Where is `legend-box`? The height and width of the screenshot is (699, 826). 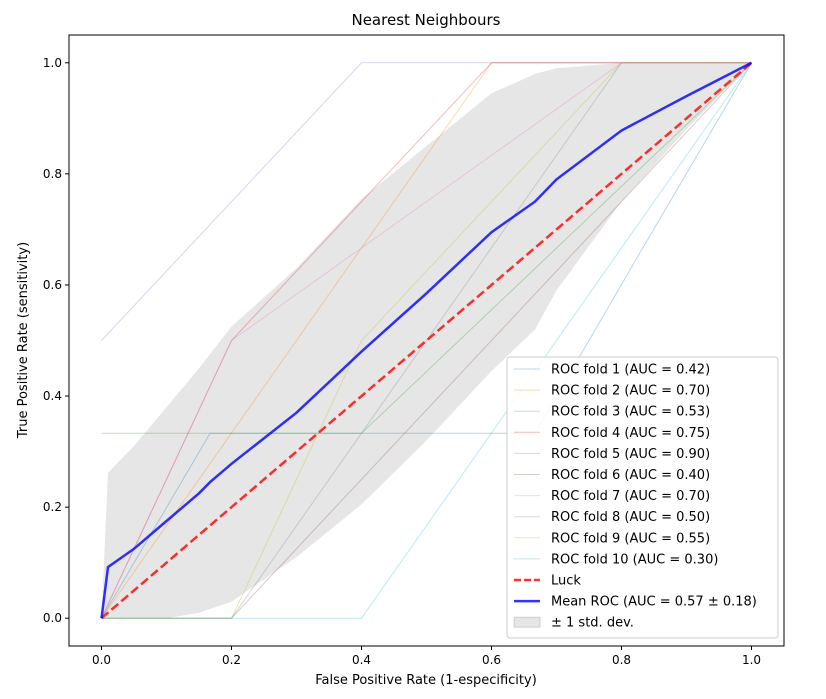 legend-box is located at coordinates (642, 497).